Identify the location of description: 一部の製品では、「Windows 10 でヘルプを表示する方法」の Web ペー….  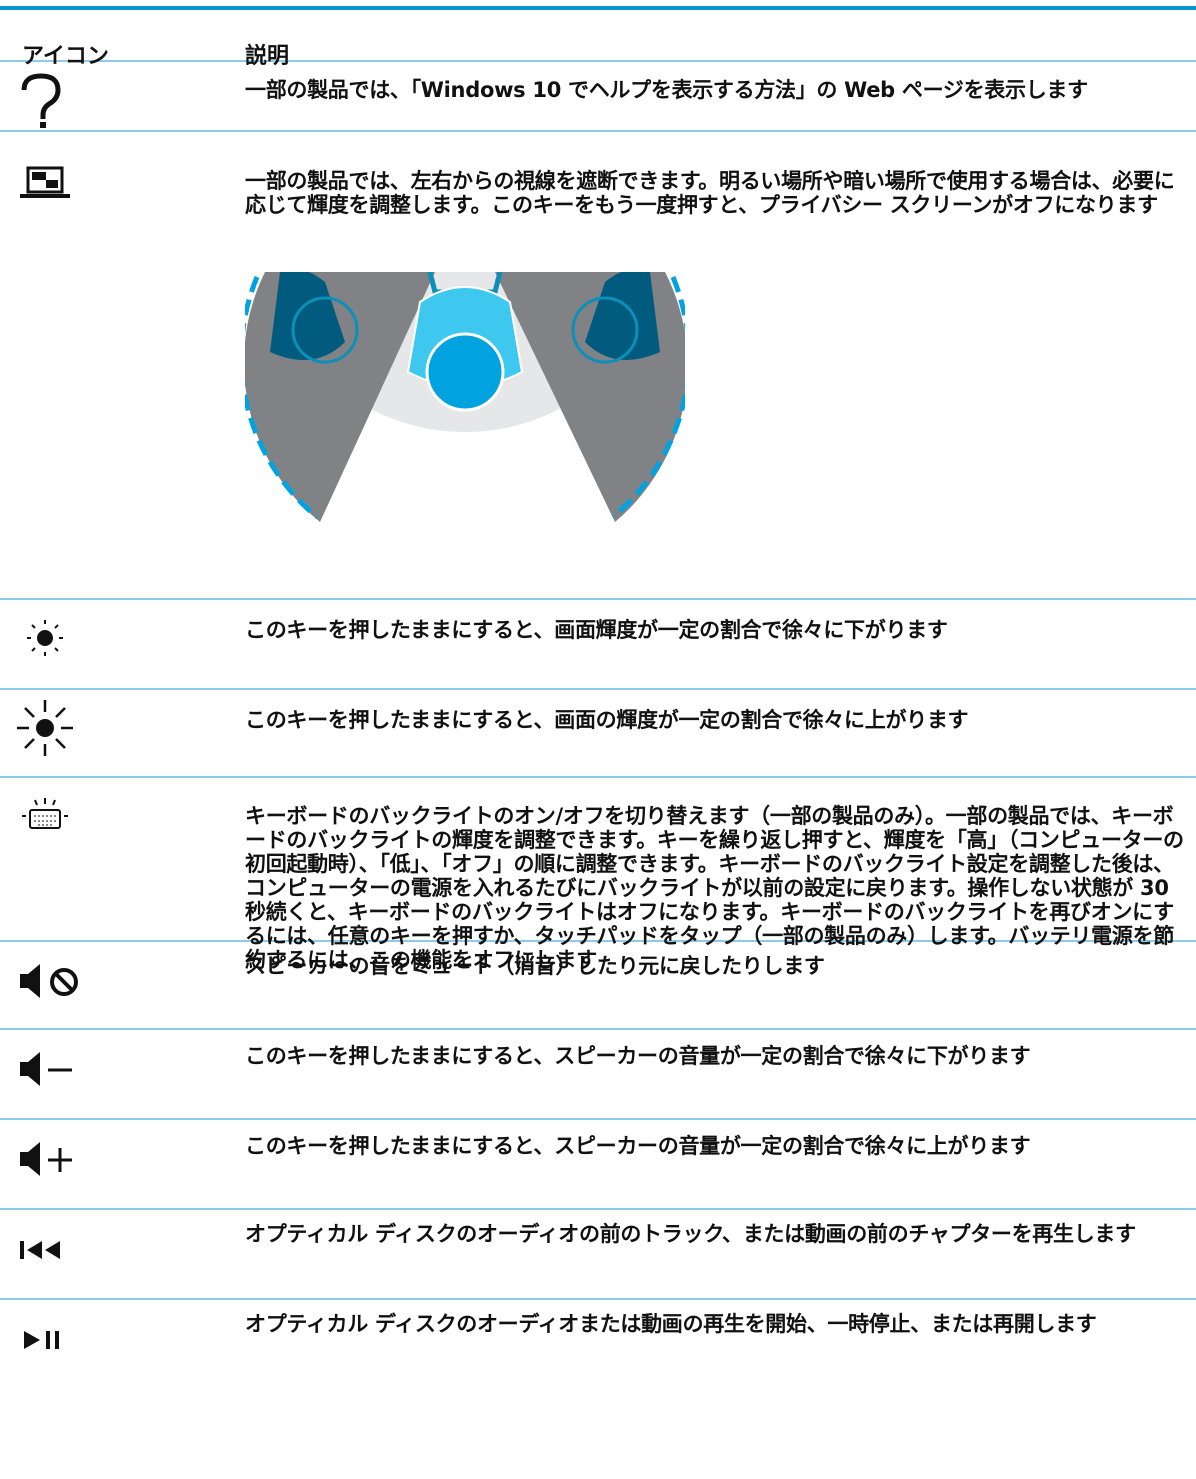
(666, 90).